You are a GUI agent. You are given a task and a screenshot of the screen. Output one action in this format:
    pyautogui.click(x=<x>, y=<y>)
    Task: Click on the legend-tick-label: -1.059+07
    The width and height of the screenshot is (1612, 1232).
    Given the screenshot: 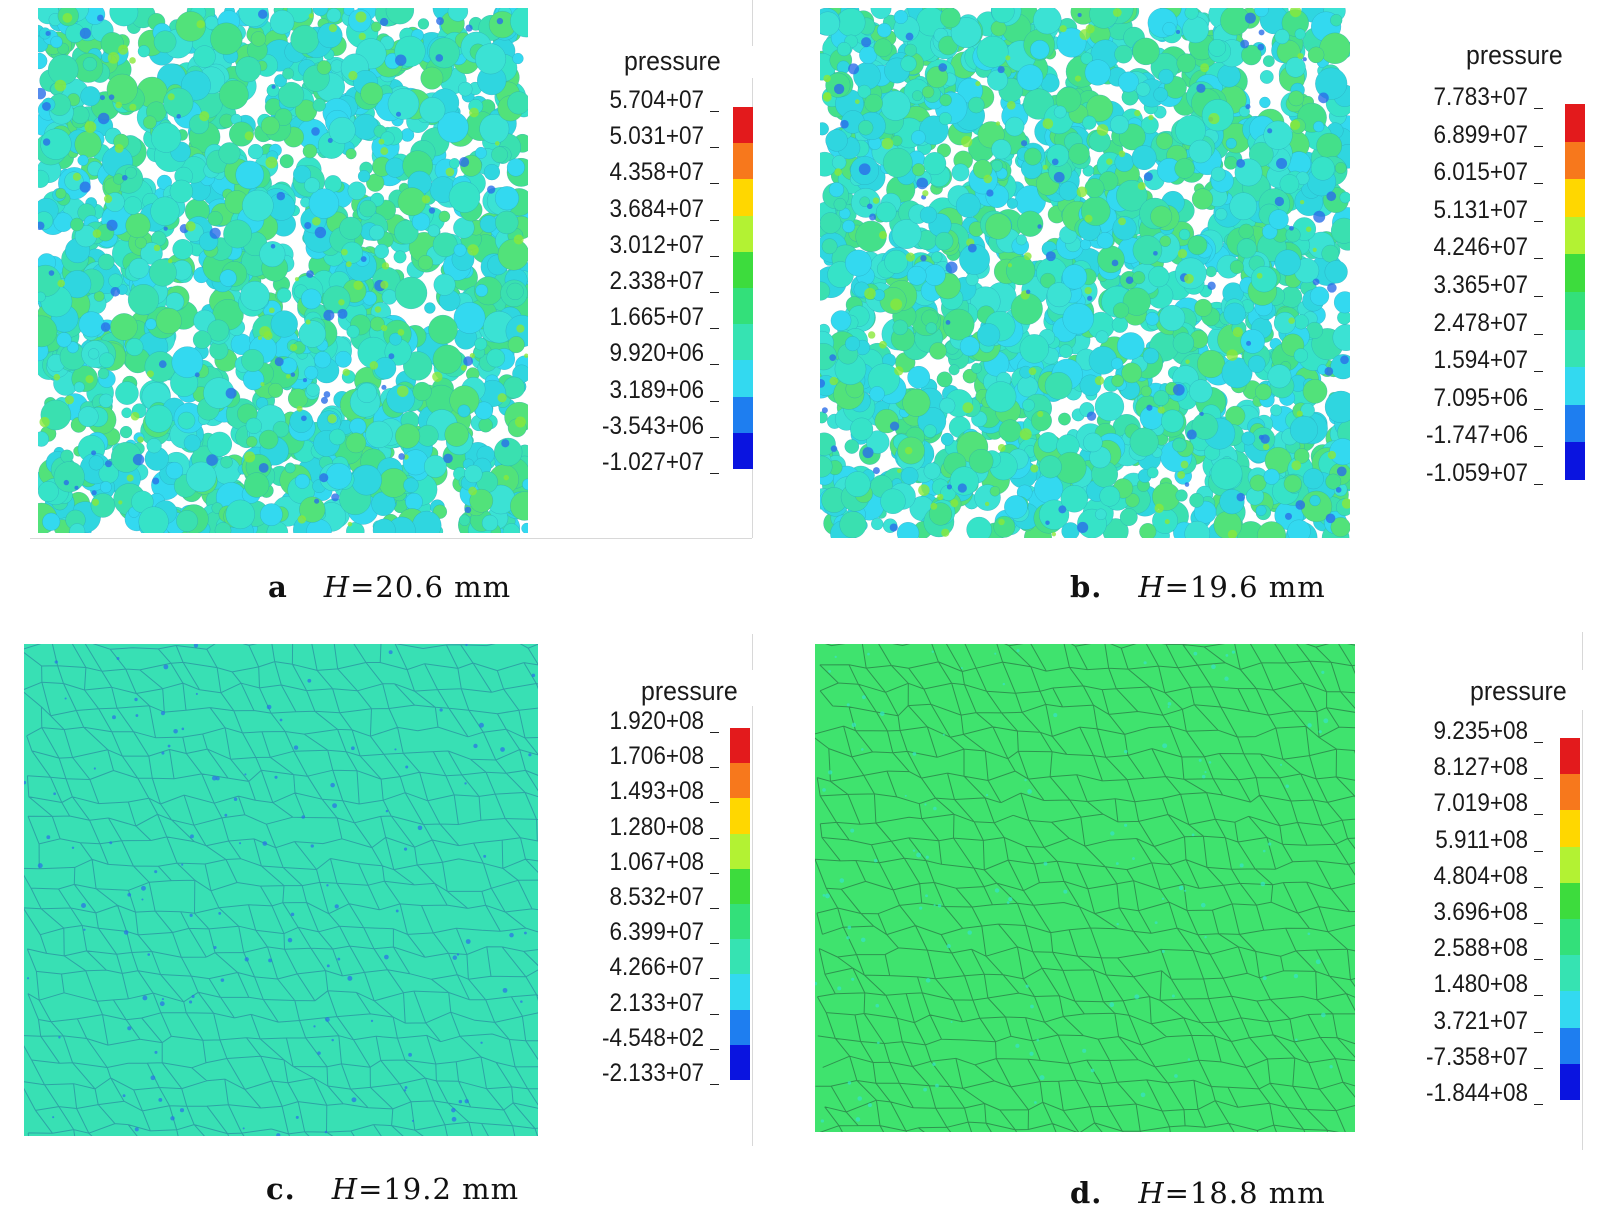 What is the action you would take?
    pyautogui.click(x=1477, y=473)
    